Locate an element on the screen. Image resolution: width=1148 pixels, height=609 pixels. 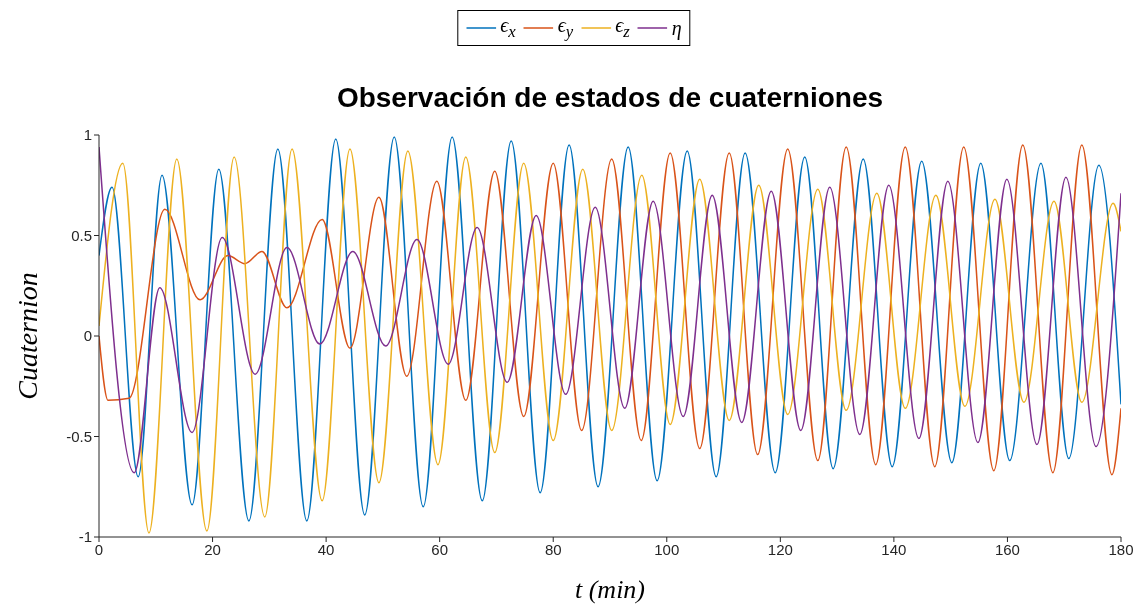
x-tick-label: 120 is located at coordinates (780, 549).